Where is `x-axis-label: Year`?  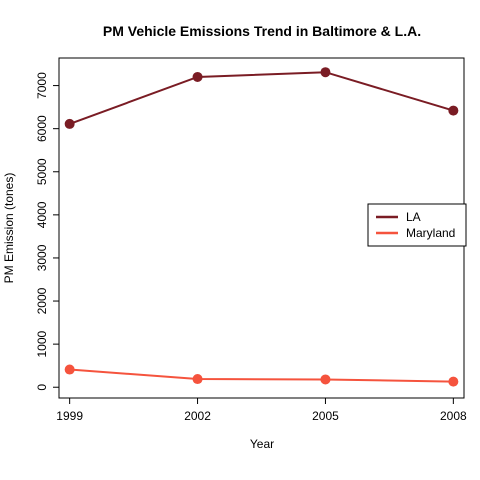
x-axis-label: Year is located at coordinates (262, 444).